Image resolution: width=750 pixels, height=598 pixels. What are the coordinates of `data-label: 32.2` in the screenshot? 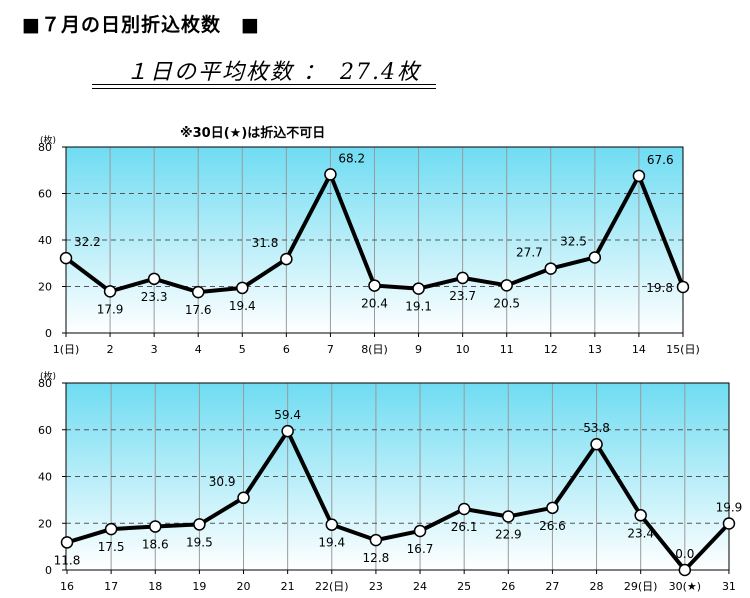 It's located at (87, 242).